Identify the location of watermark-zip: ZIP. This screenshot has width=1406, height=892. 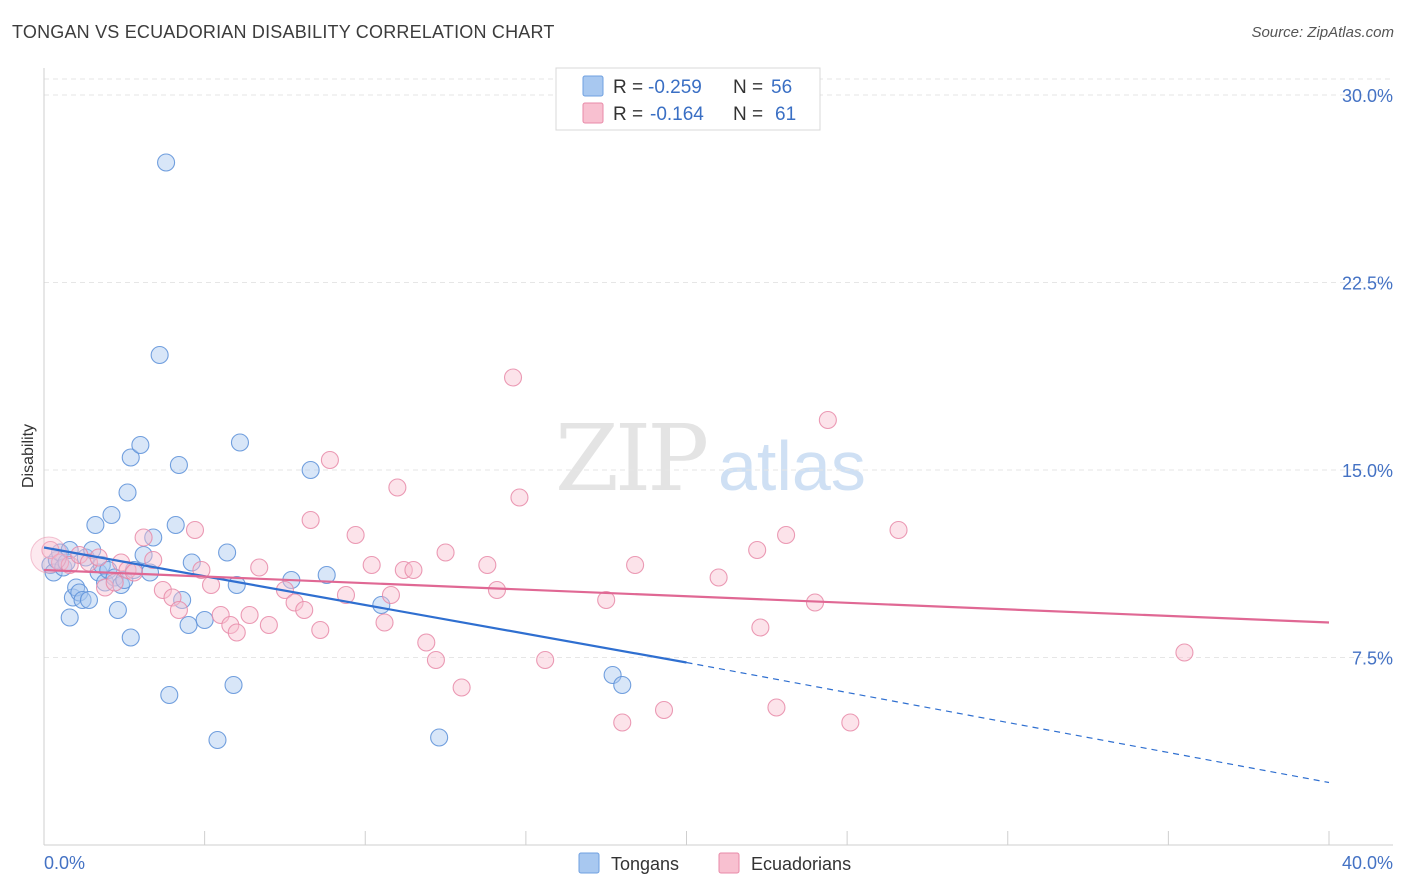
(630, 458).